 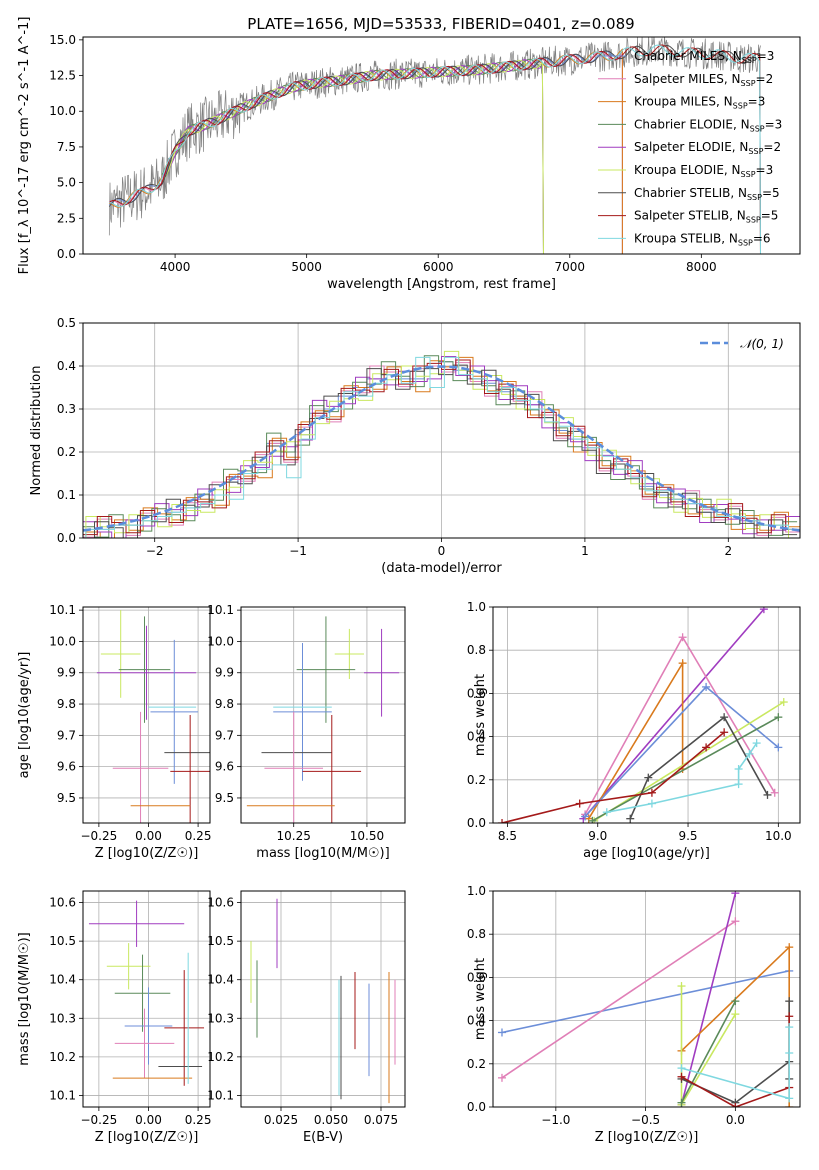 What do you see at coordinates (98, 1120) in the screenshot?
I see `tick-label-x: −0.25` at bounding box center [98, 1120].